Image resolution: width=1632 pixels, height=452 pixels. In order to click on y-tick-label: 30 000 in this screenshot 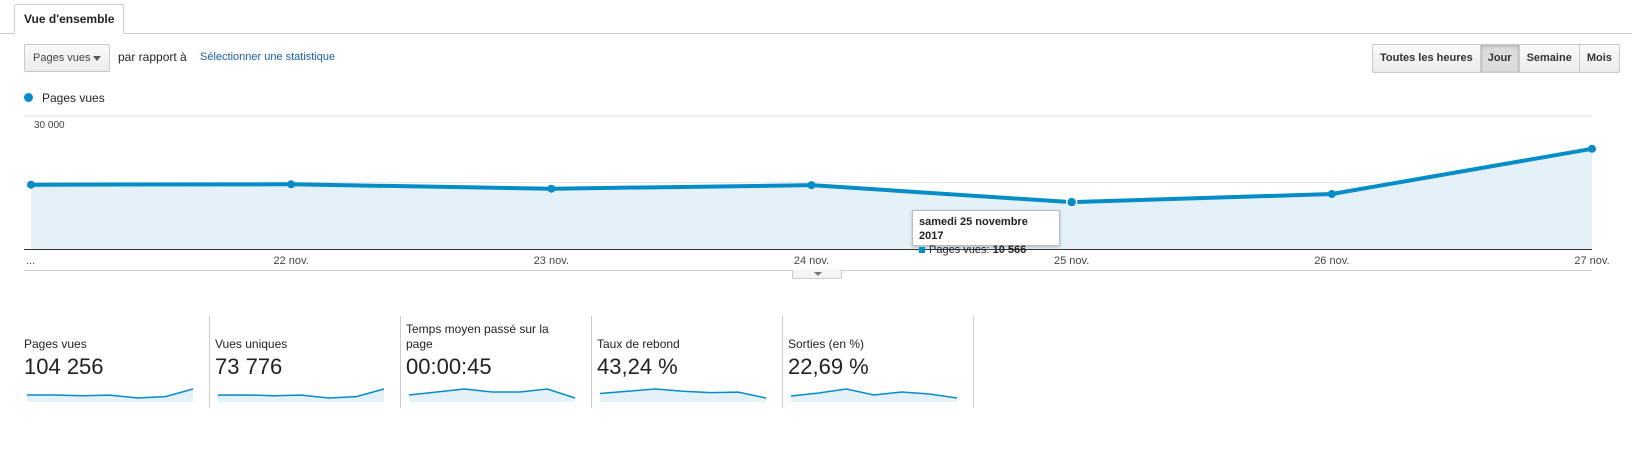, I will do `click(49, 125)`.